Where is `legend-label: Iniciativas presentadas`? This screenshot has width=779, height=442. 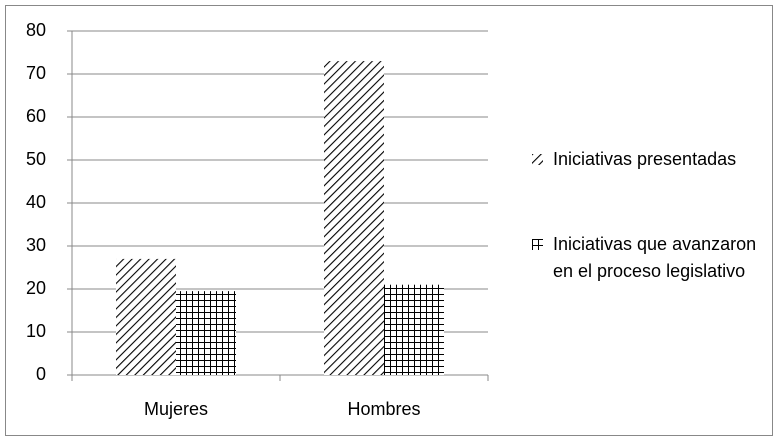 legend-label: Iniciativas presentadas is located at coordinates (645, 159).